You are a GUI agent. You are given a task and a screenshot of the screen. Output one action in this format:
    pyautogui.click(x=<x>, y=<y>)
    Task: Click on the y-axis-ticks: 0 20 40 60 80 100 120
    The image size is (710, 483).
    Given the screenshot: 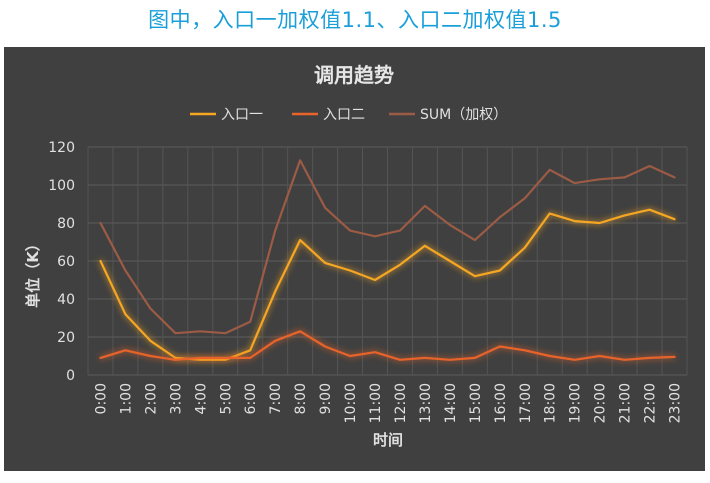 What is the action you would take?
    pyautogui.click(x=61, y=262)
    